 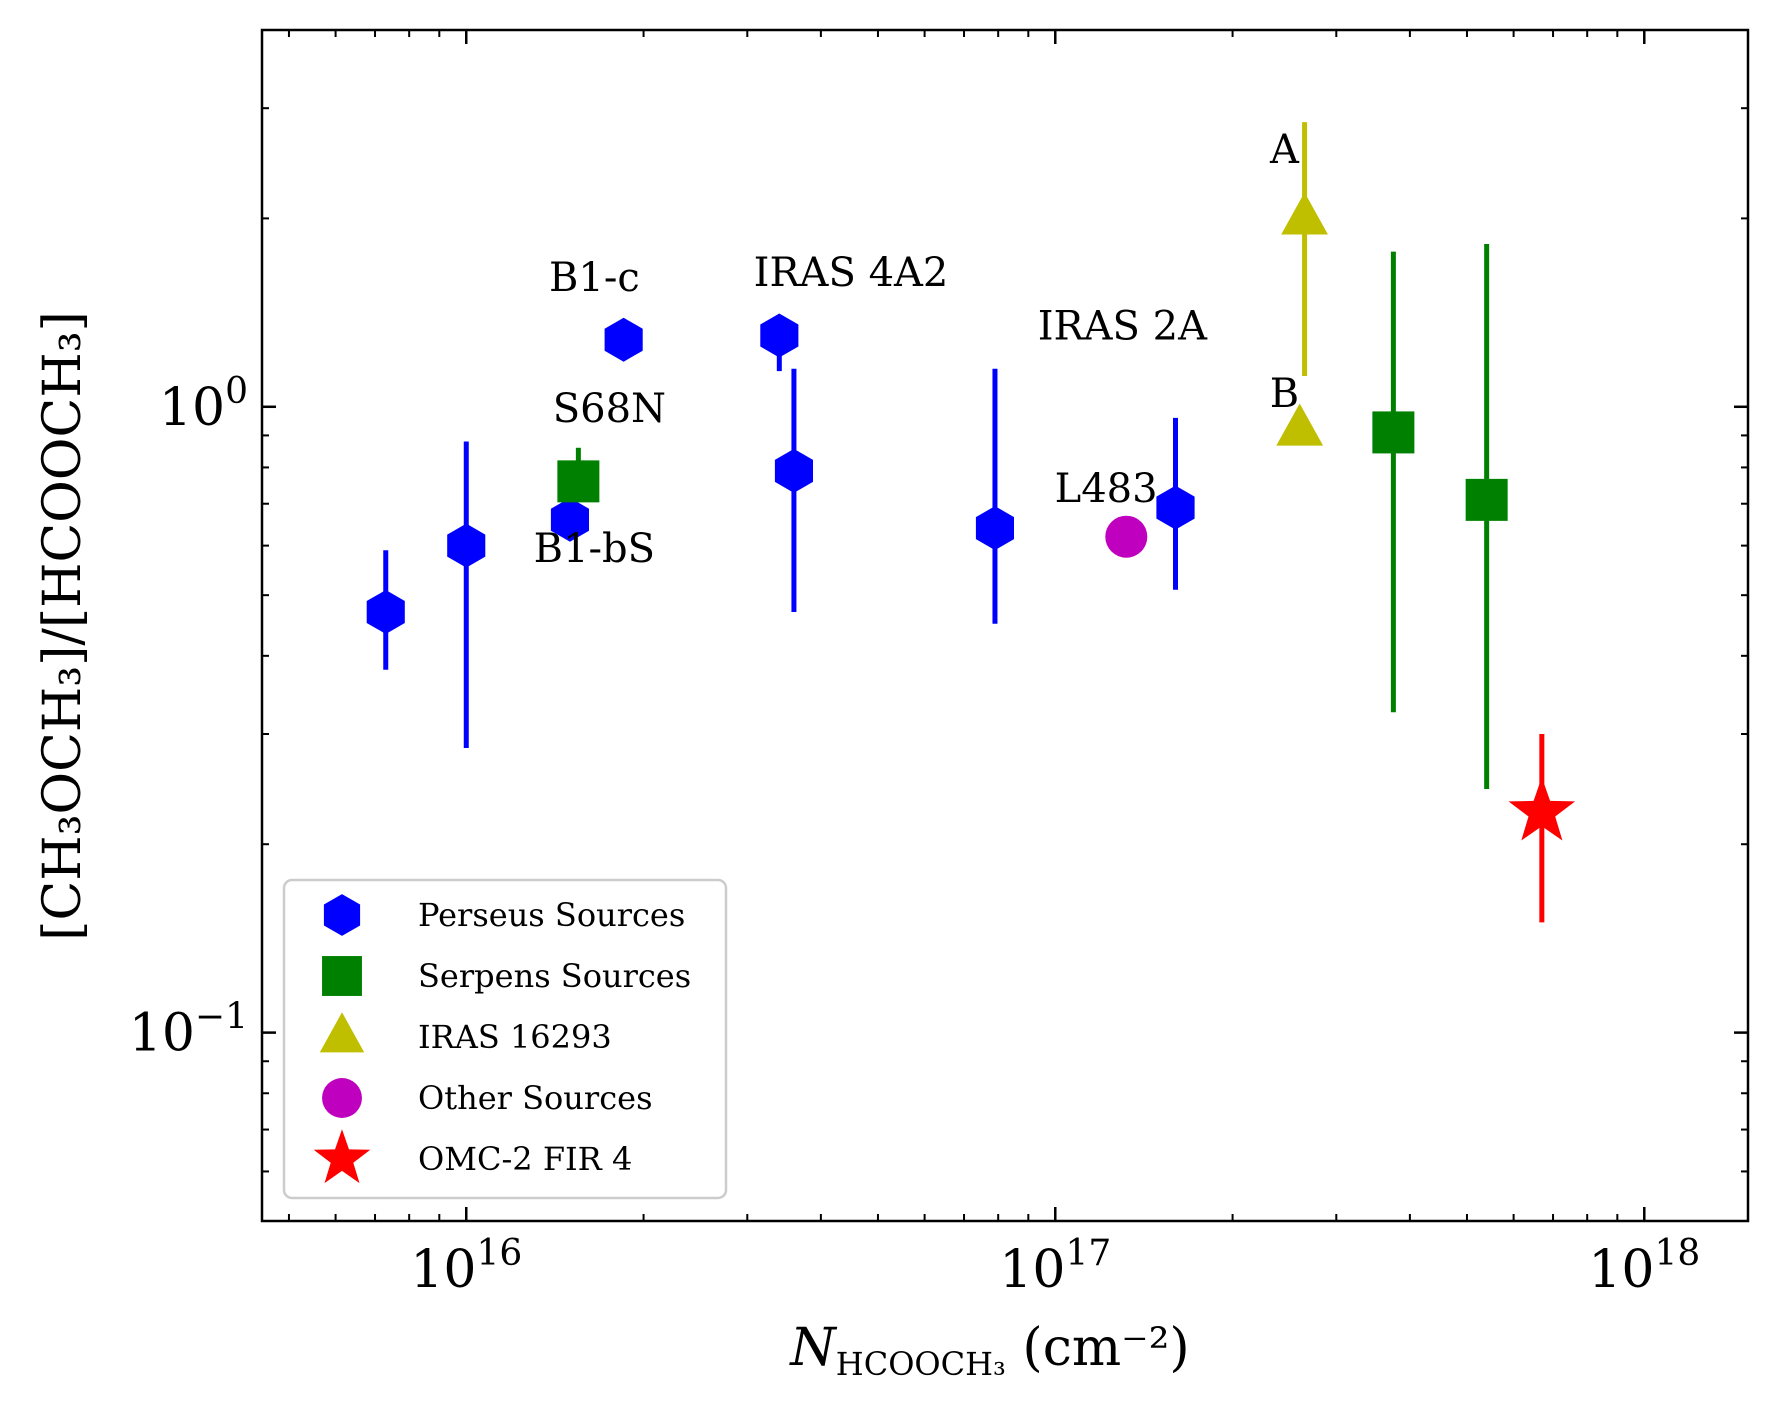 I want to click on annotation-label: IRAS 2A, so click(x=1123, y=327).